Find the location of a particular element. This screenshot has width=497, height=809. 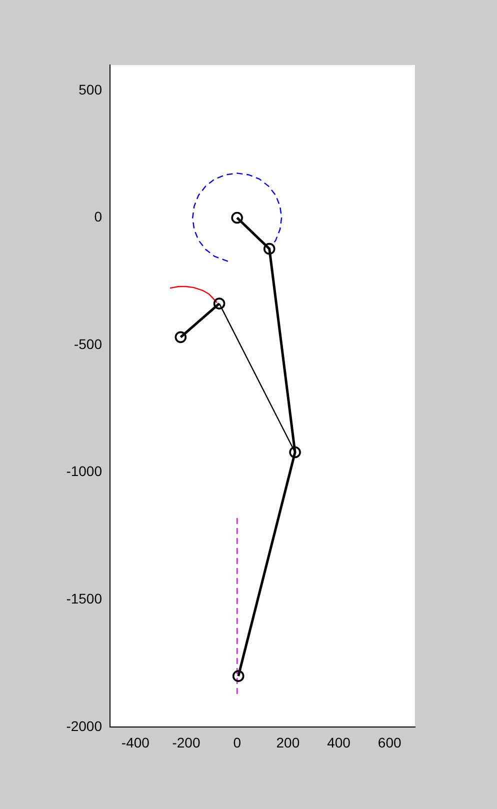

x-tick-label: 200 is located at coordinates (288, 742).